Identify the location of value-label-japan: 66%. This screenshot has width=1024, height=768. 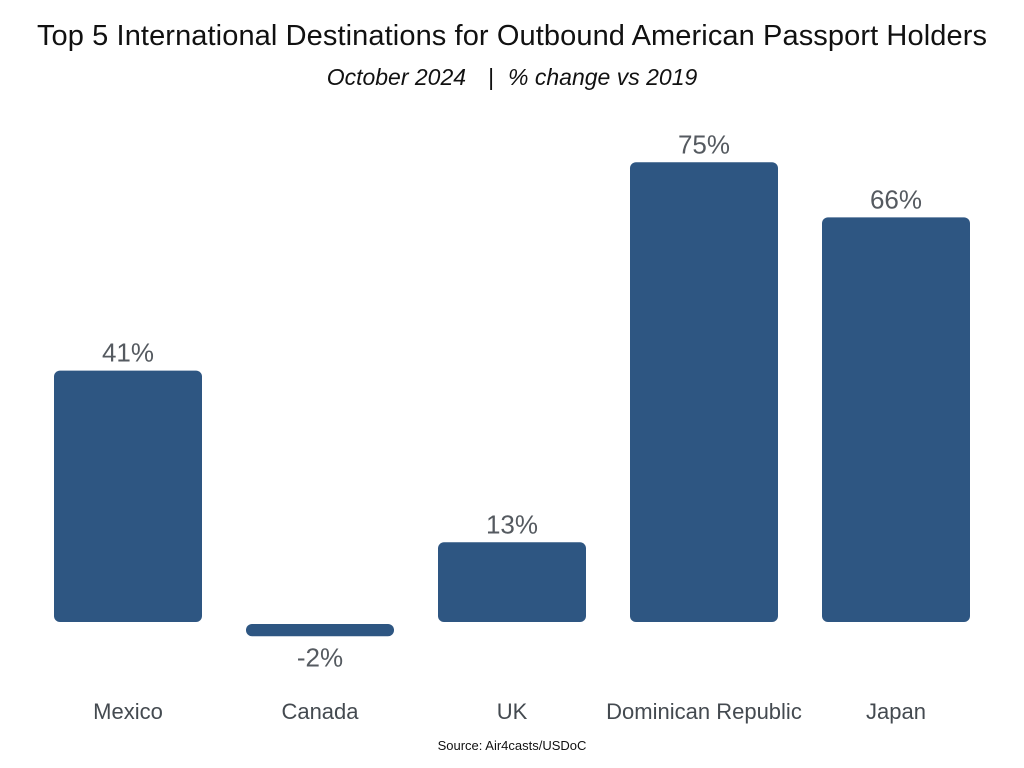
(896, 199).